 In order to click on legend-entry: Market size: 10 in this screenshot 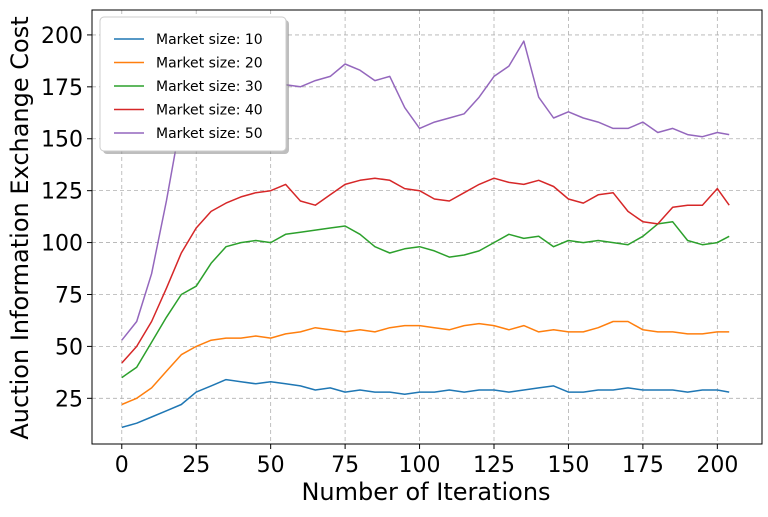, I will do `click(209, 40)`.